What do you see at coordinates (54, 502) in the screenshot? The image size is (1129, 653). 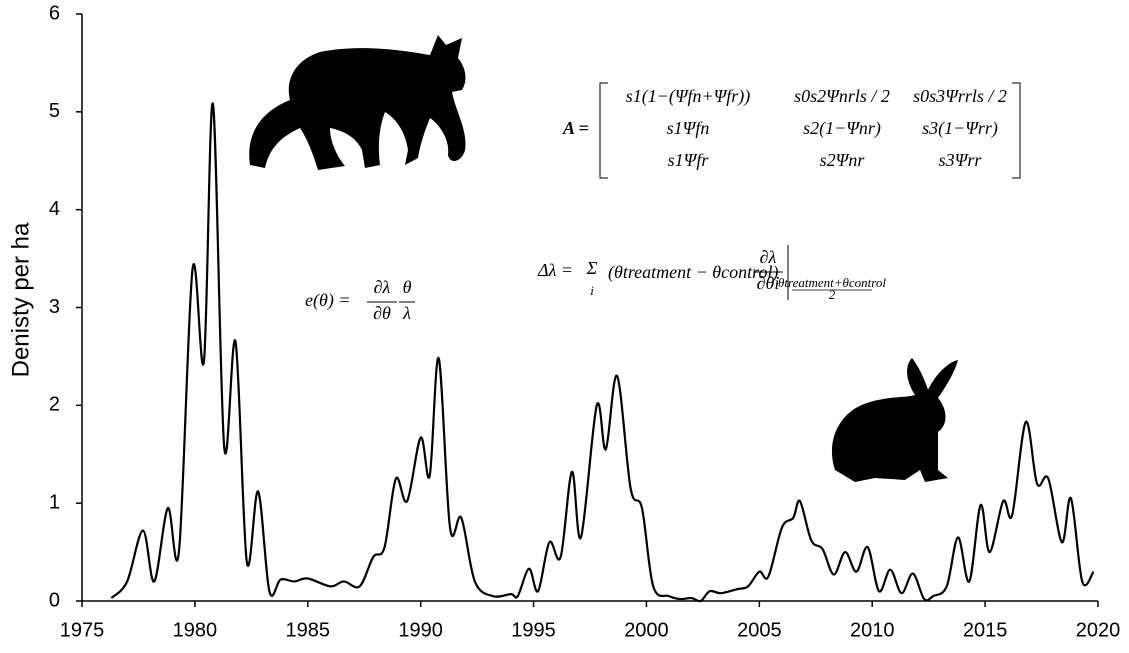 I see `y-tick-label: 1` at bounding box center [54, 502].